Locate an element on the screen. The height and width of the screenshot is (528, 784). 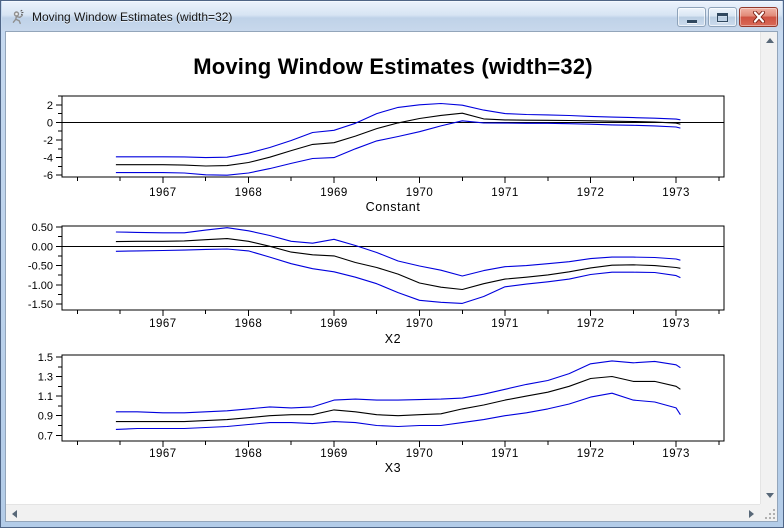
svg-text: -4 is located at coordinates (48, 159).